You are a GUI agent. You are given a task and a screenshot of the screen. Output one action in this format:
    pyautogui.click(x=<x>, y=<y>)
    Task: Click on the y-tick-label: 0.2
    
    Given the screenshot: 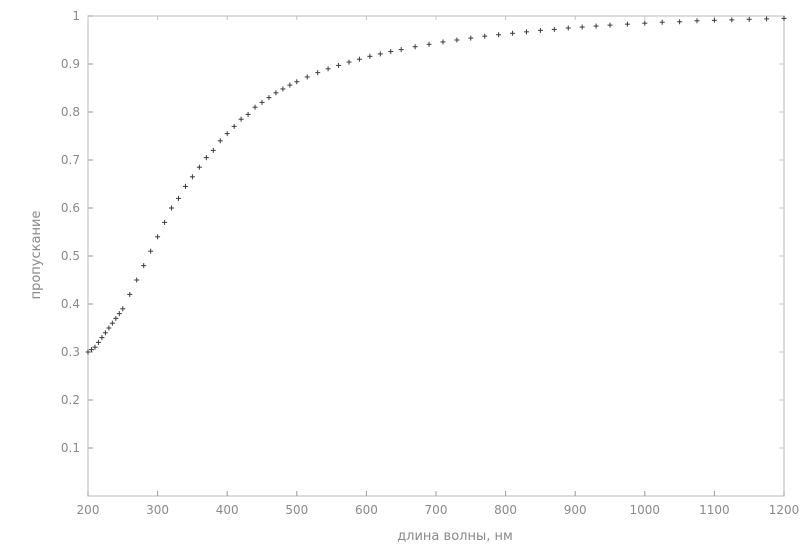 What is the action you would take?
    pyautogui.click(x=70, y=400)
    